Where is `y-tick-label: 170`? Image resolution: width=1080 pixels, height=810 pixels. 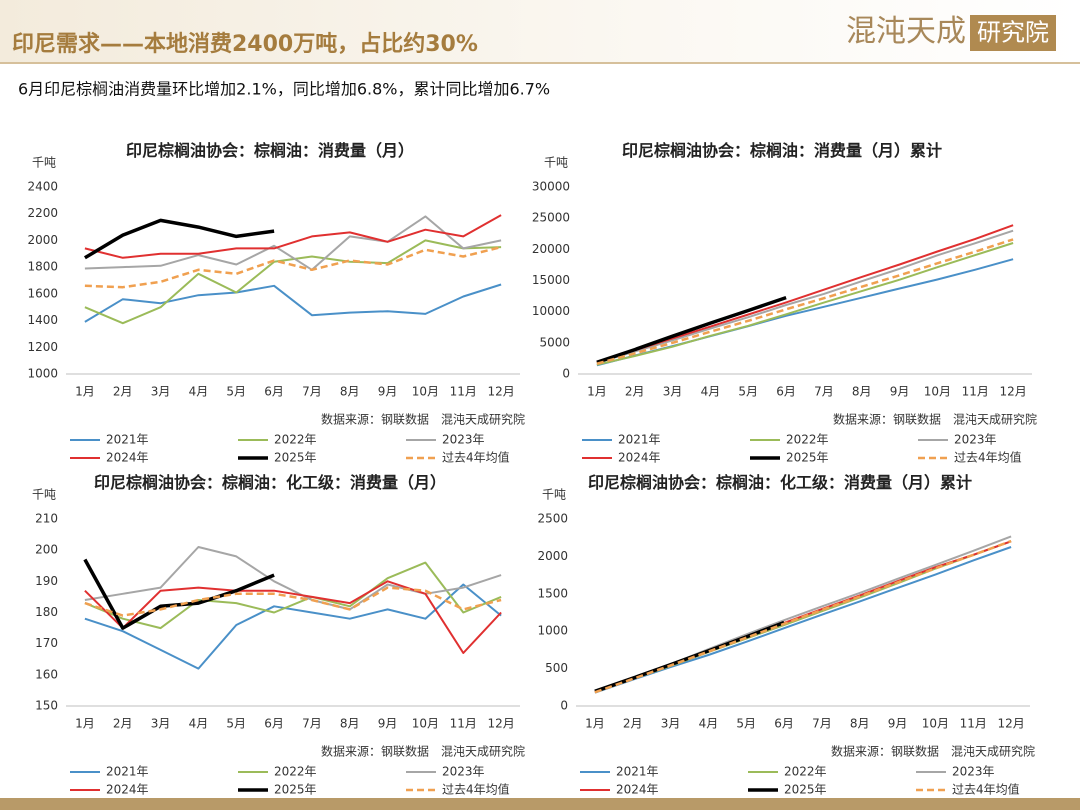 y-tick-label: 170 is located at coordinates (46, 643).